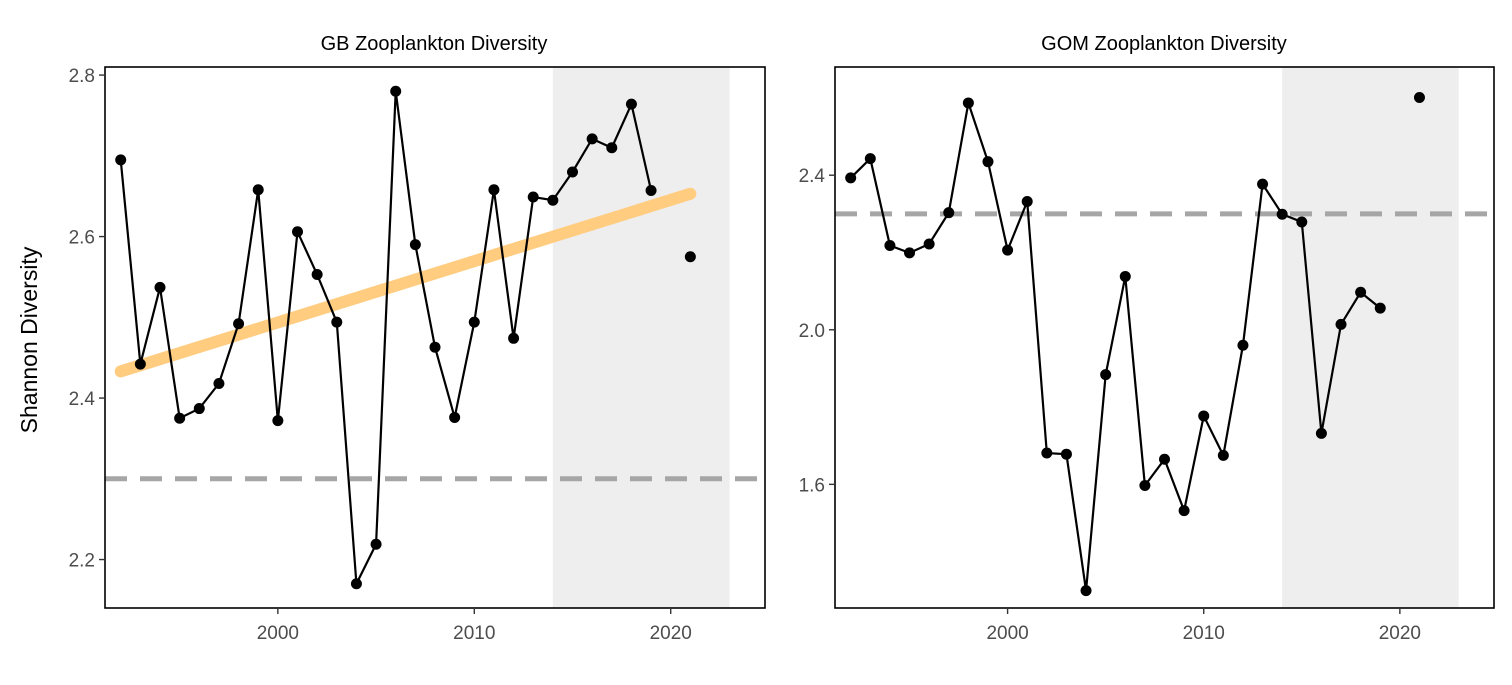 Image resolution: width=1512 pixels, height=685 pixels. I want to click on y-tick-label: 2.2, so click(82, 561).